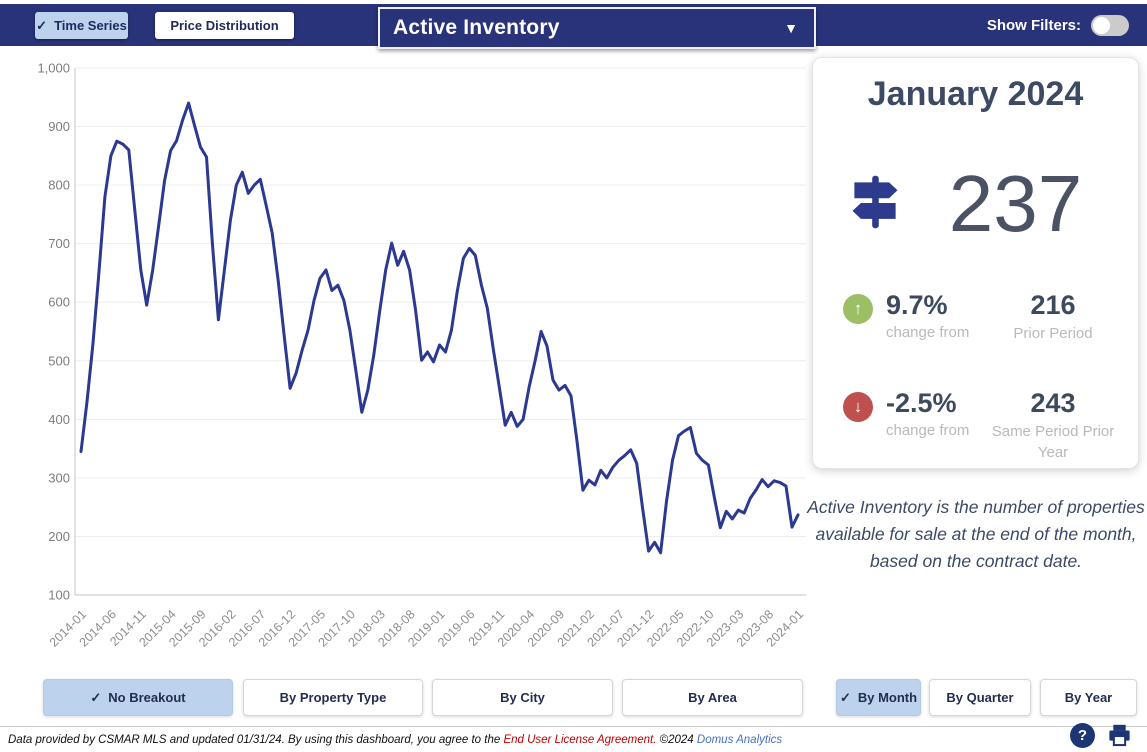 The width and height of the screenshot is (1147, 752). What do you see at coordinates (1033, 25) in the screenshot?
I see `show-filters-label: Show Filters:` at bounding box center [1033, 25].